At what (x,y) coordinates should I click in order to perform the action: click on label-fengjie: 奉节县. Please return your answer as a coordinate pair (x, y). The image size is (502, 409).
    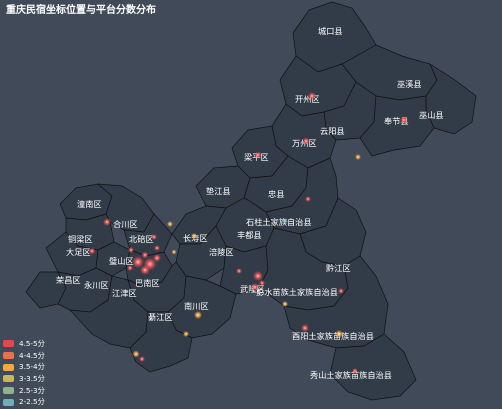
    Looking at the image, I should click on (396, 121).